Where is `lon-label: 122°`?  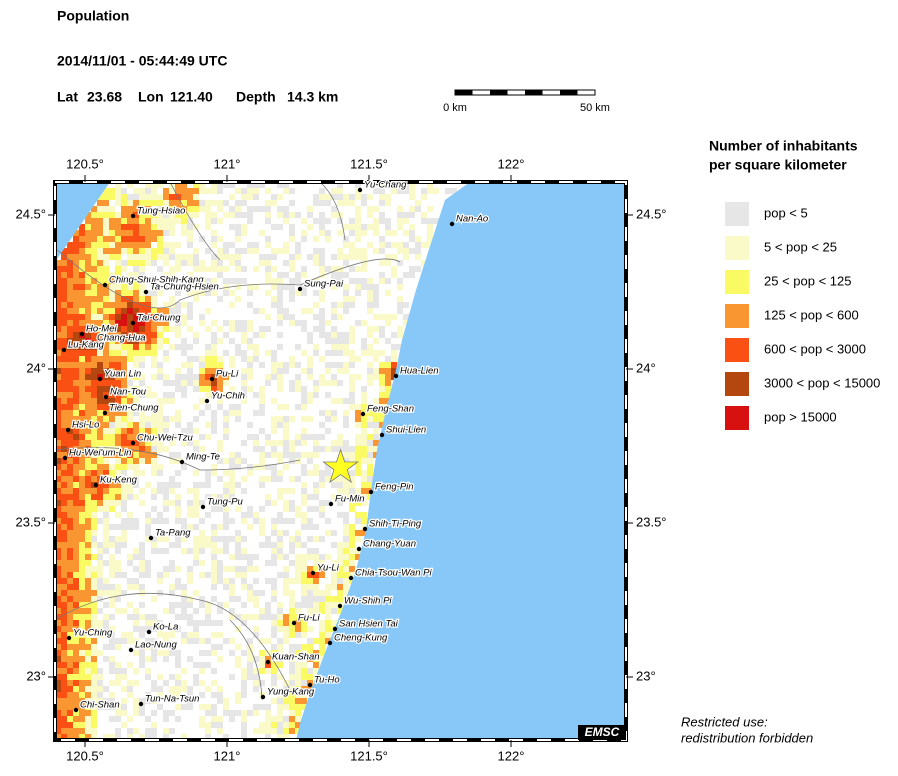
lon-label: 122° is located at coordinates (511, 755).